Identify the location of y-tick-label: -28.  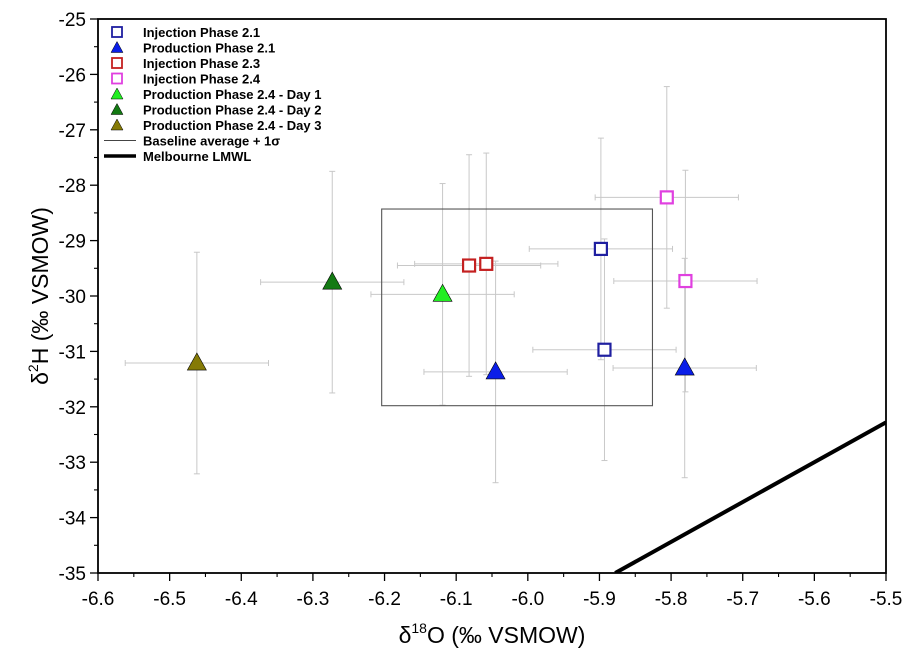
(72, 186).